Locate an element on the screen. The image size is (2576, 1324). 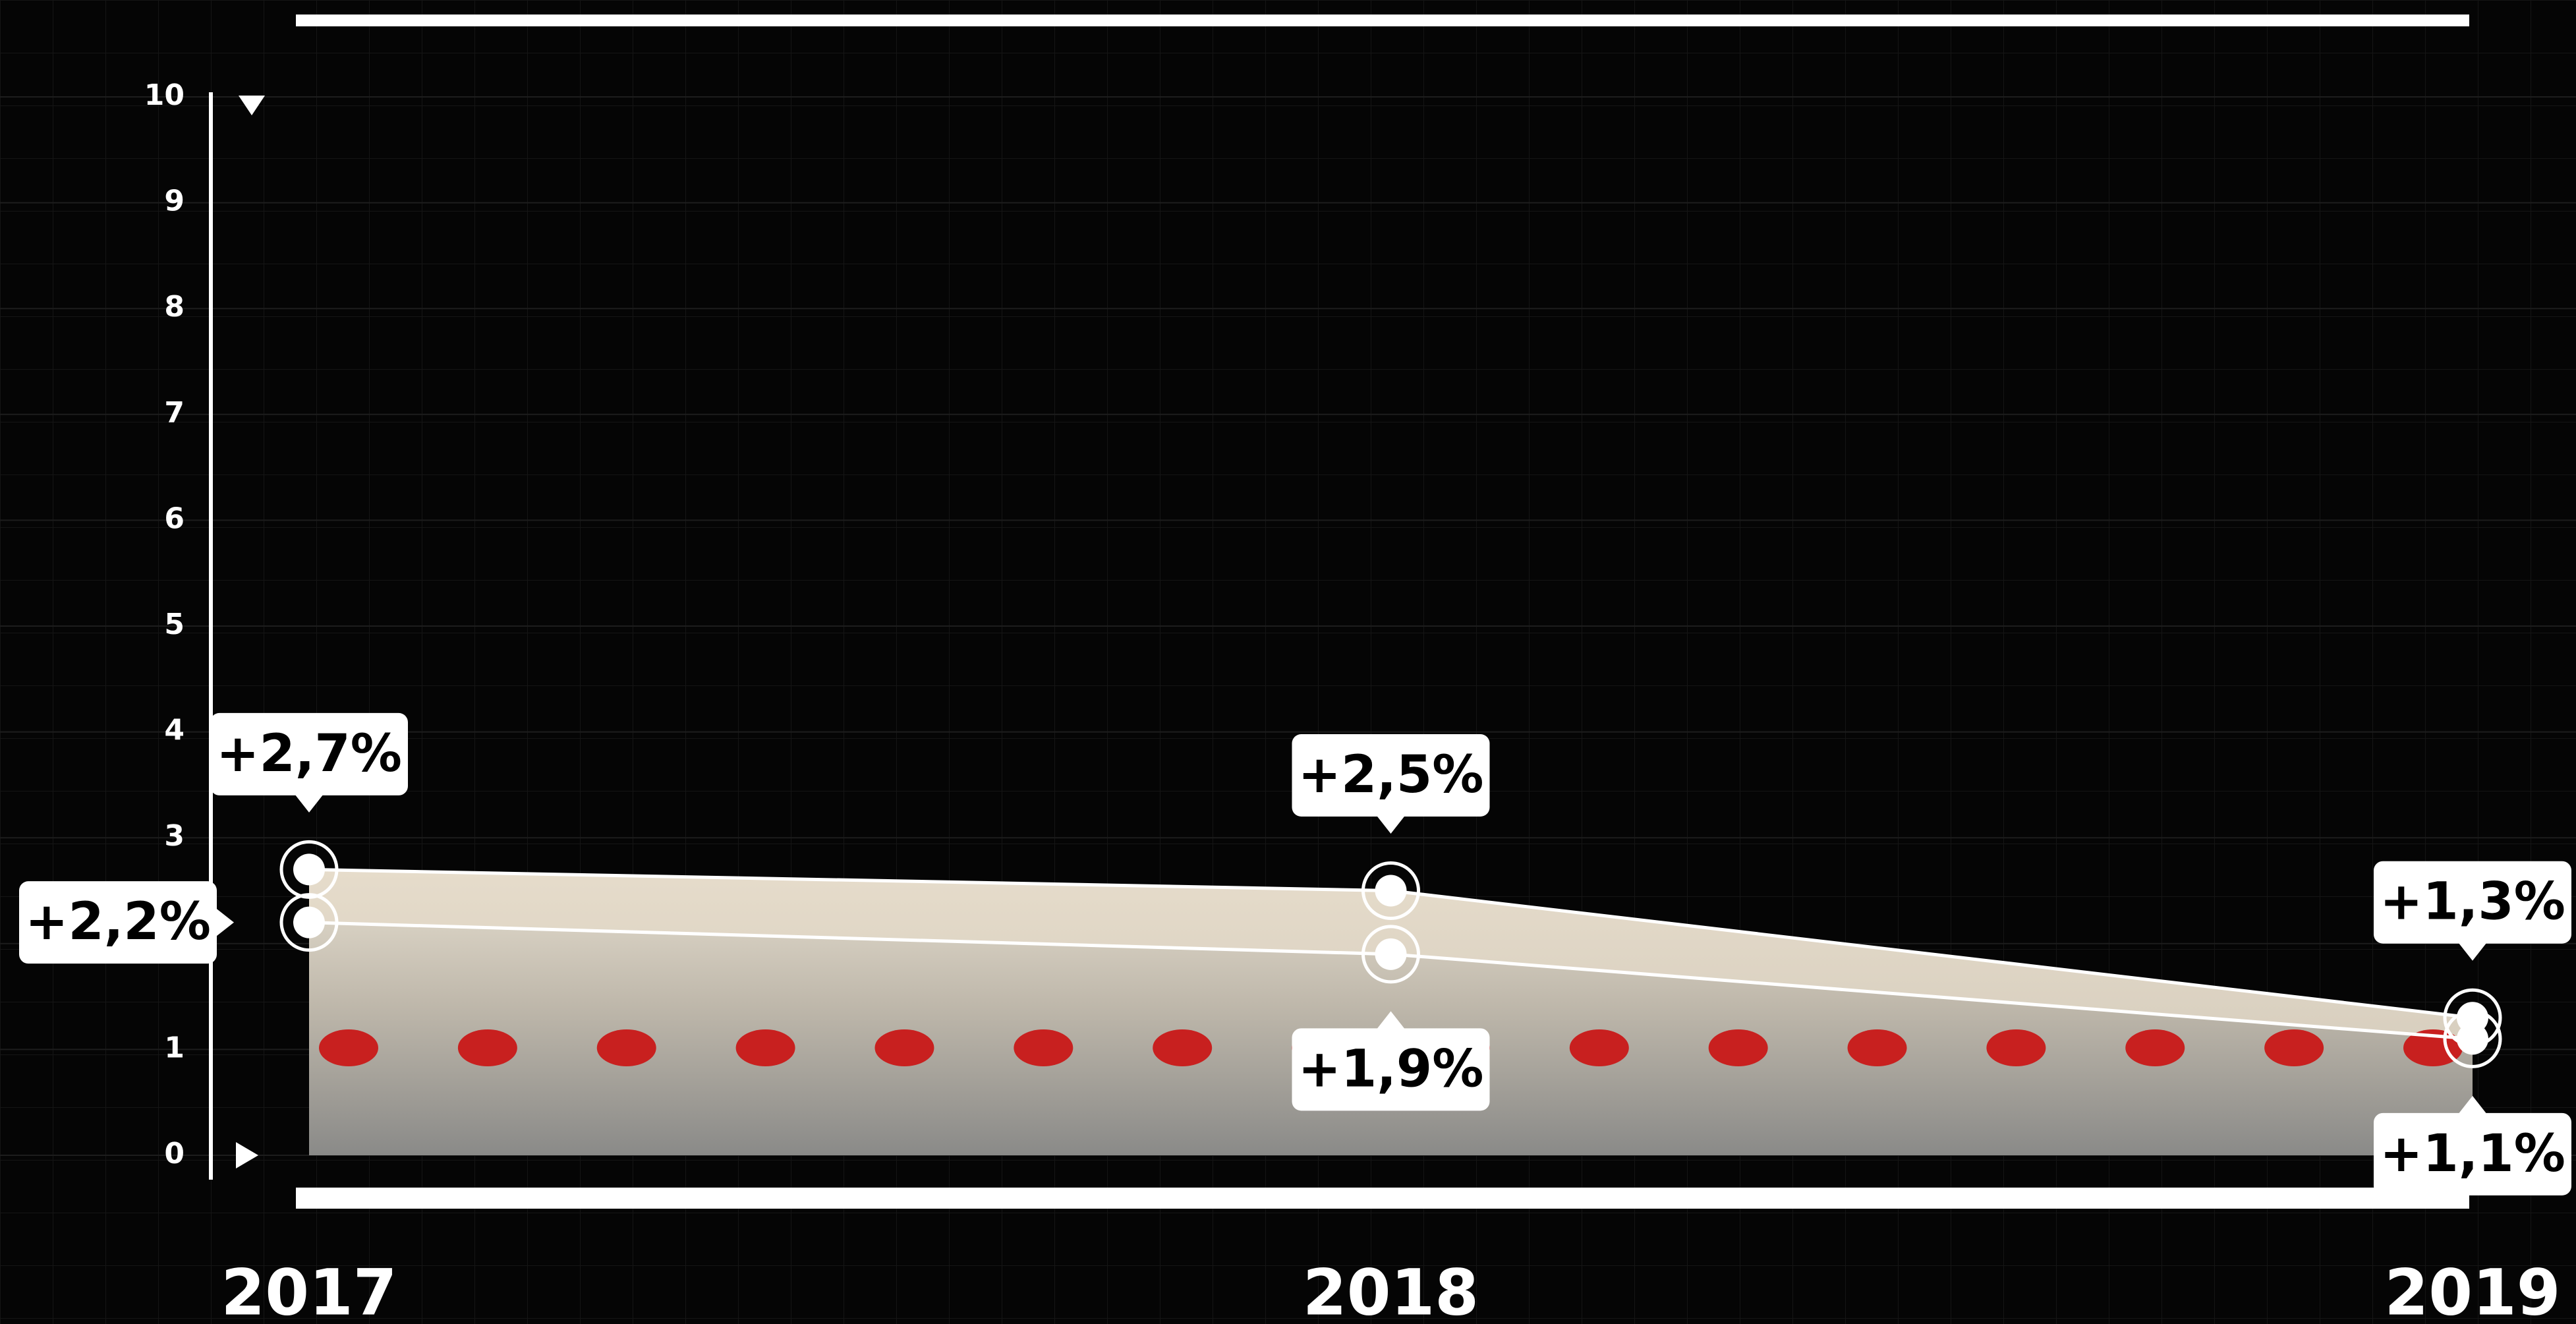
value-label: +1,9% is located at coordinates (1391, 1061).